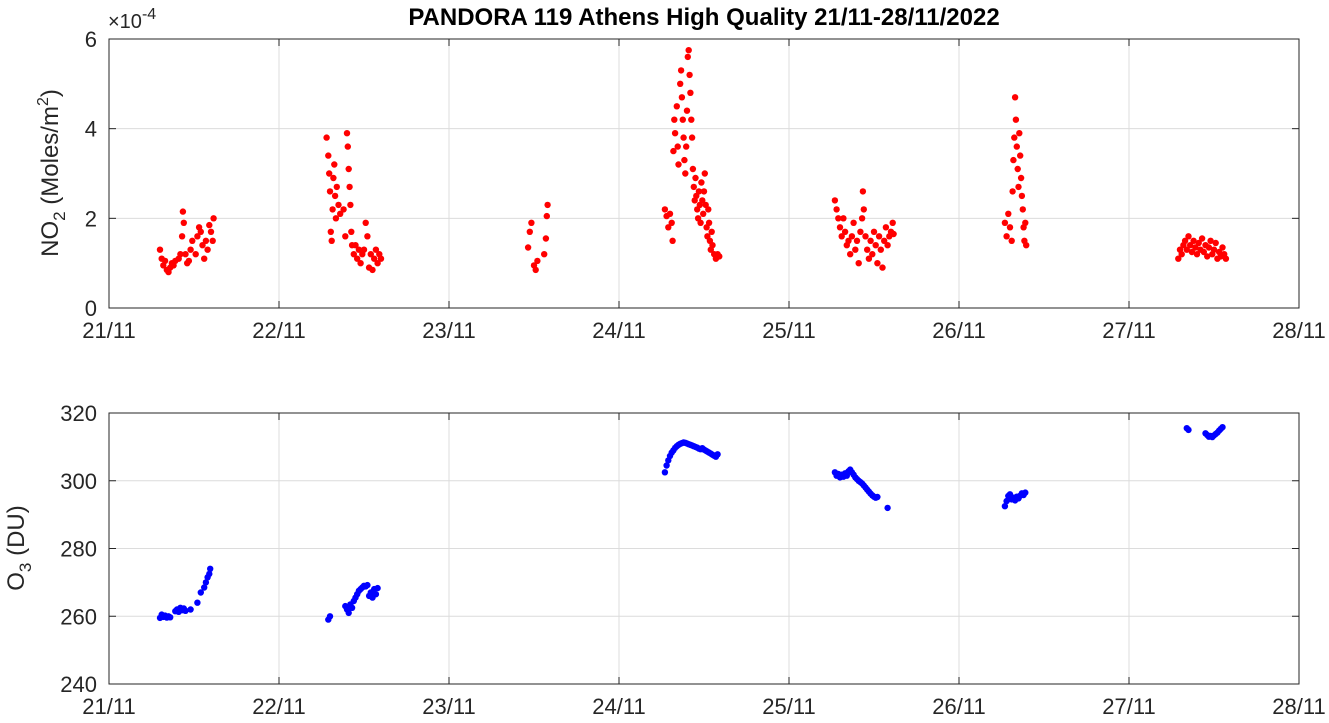 This screenshot has height=723, width=1329. Describe the element at coordinates (618, 330) in the screenshot. I see `no2-x-tick-label: 24/11` at that location.